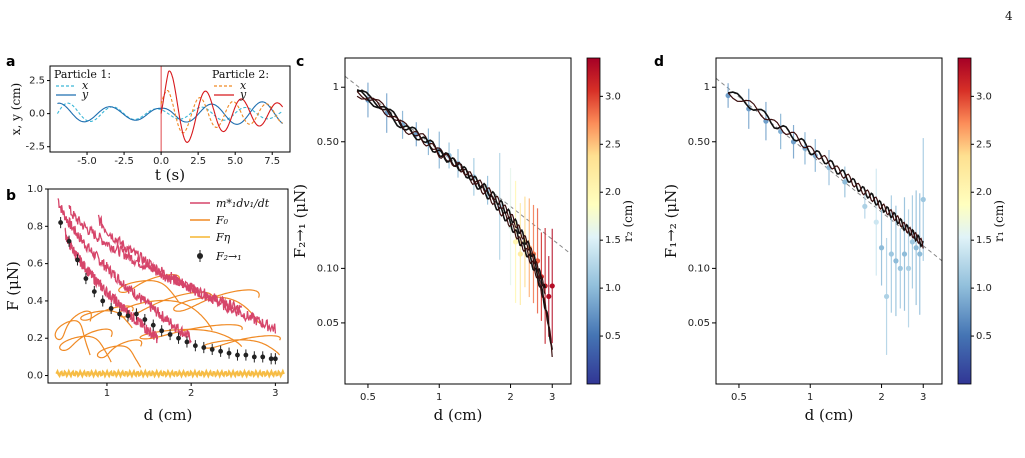 The height and width of the screenshot is (458, 1025). Describe the element at coordinates (881, 397) in the screenshot. I see `panel-d-x-tick-label: 2` at that location.